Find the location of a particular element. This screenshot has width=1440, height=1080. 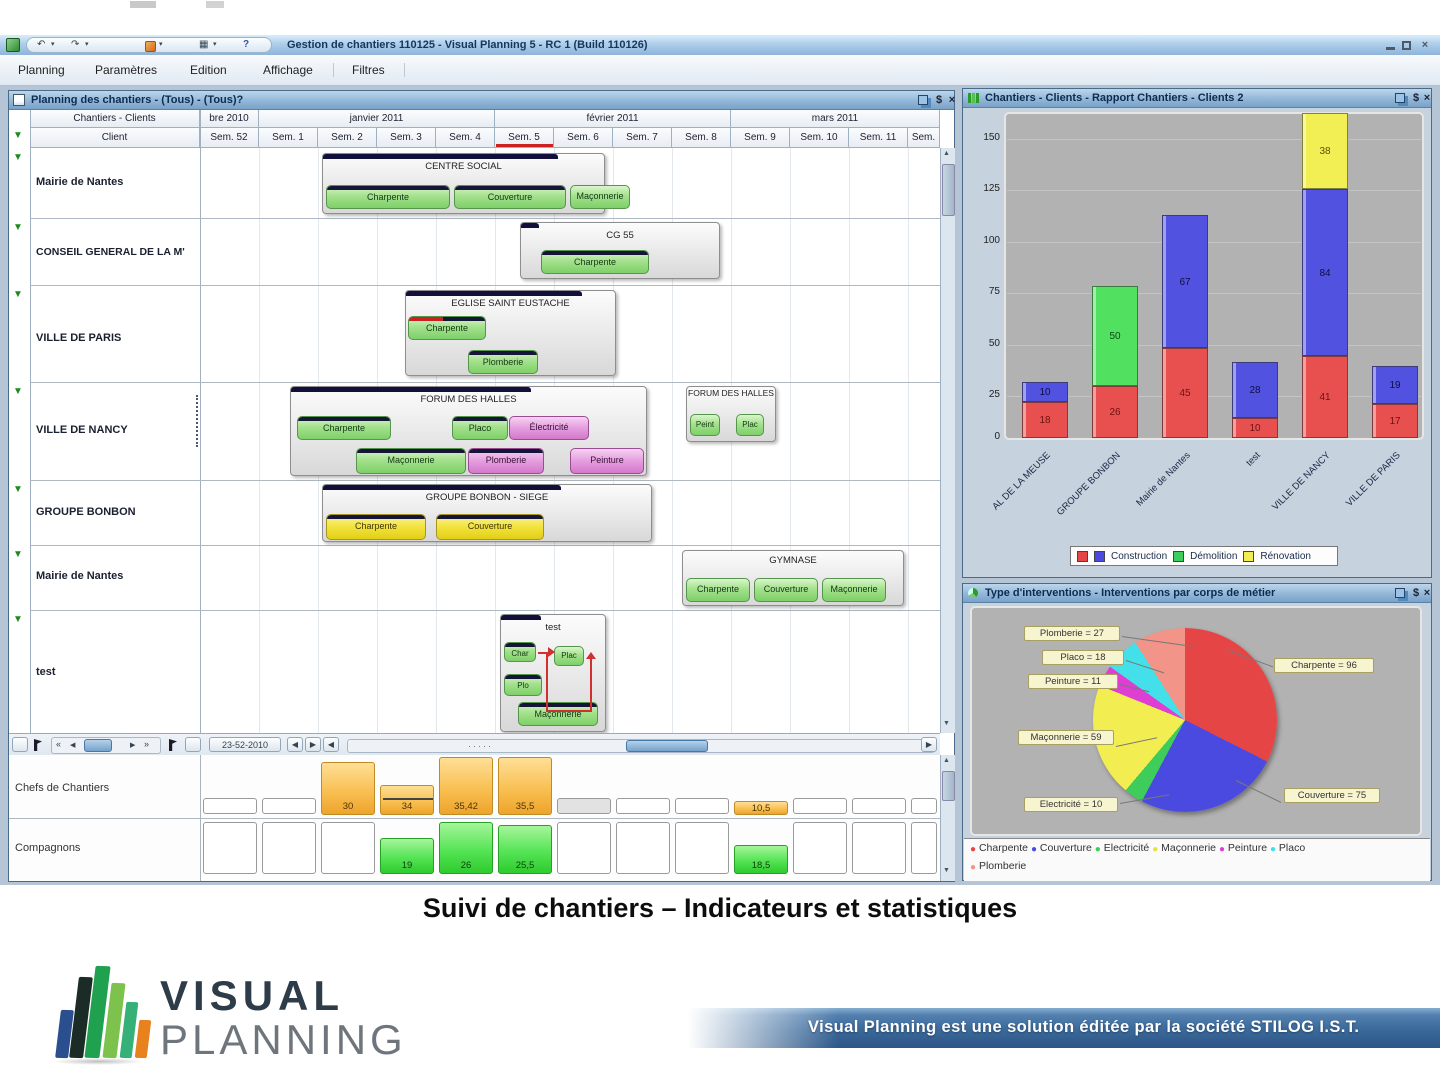

close-button: × is located at coordinates (1425, 45).